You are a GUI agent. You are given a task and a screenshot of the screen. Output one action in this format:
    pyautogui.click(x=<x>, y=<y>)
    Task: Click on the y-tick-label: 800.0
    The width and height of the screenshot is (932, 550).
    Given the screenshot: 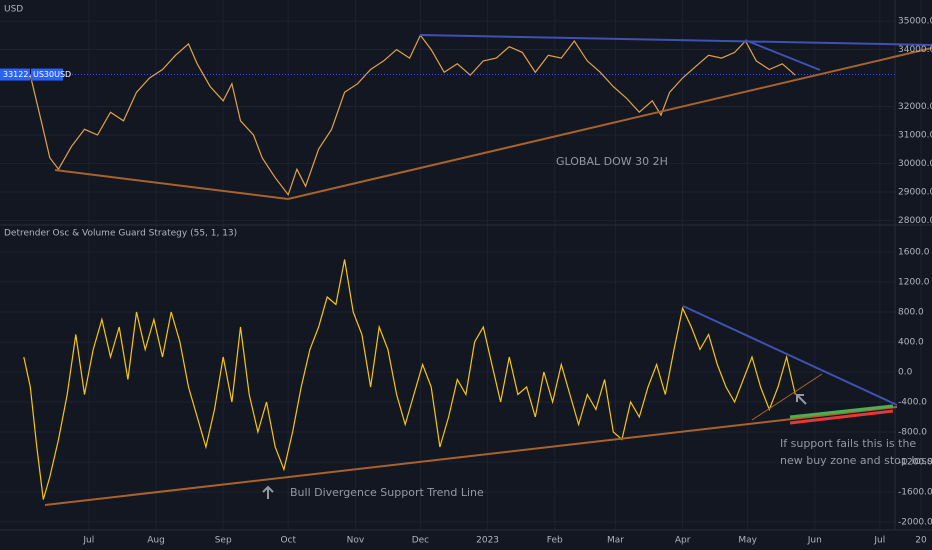 What is the action you would take?
    pyautogui.click(x=911, y=312)
    